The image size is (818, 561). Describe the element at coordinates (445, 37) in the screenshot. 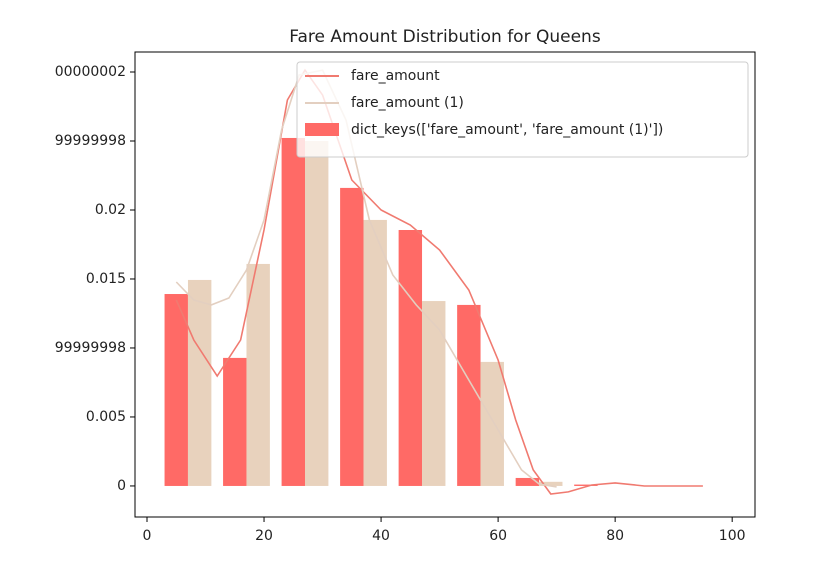

I see `chart-title: Fare Amount Distribution for Queens` at that location.